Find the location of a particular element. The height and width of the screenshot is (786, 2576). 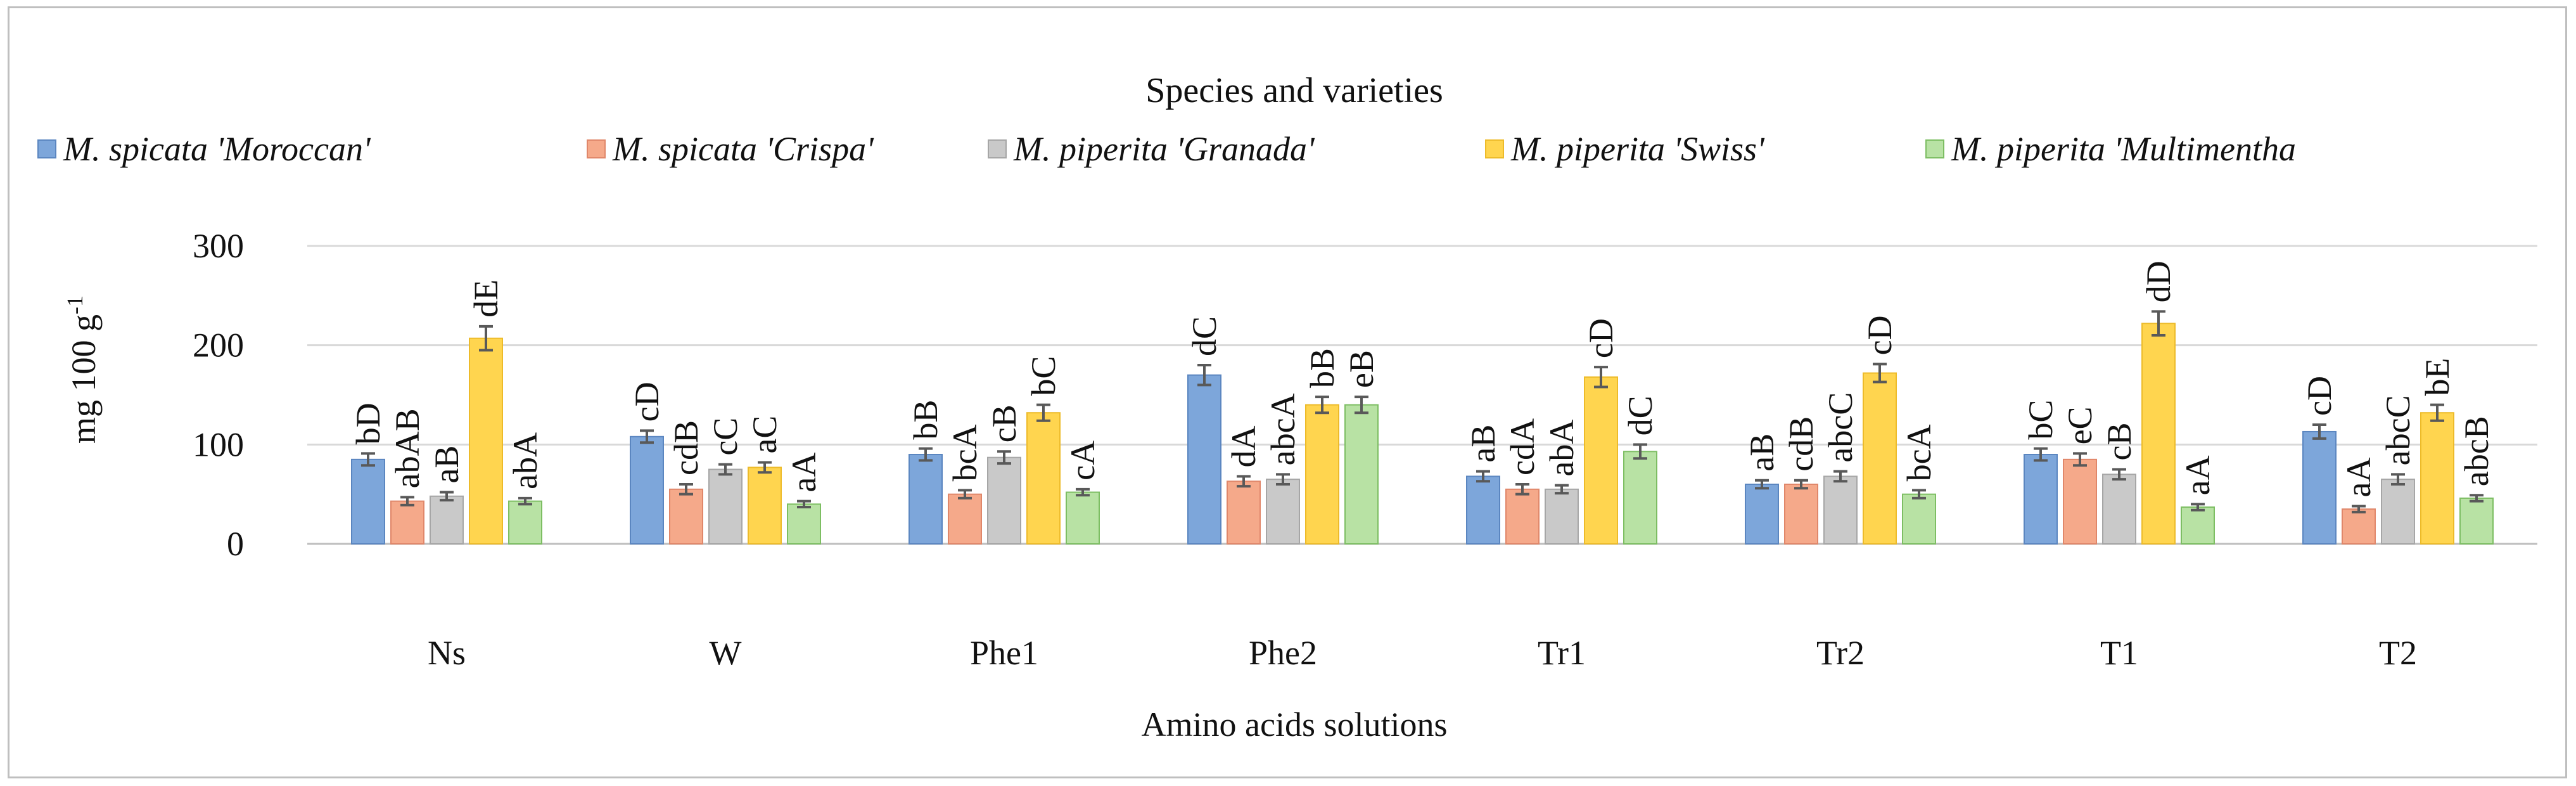

x-axis-categories: Ns W Phe1 Phe2 Tr1 Tr2 T1 T2 is located at coordinates (1422, 653).